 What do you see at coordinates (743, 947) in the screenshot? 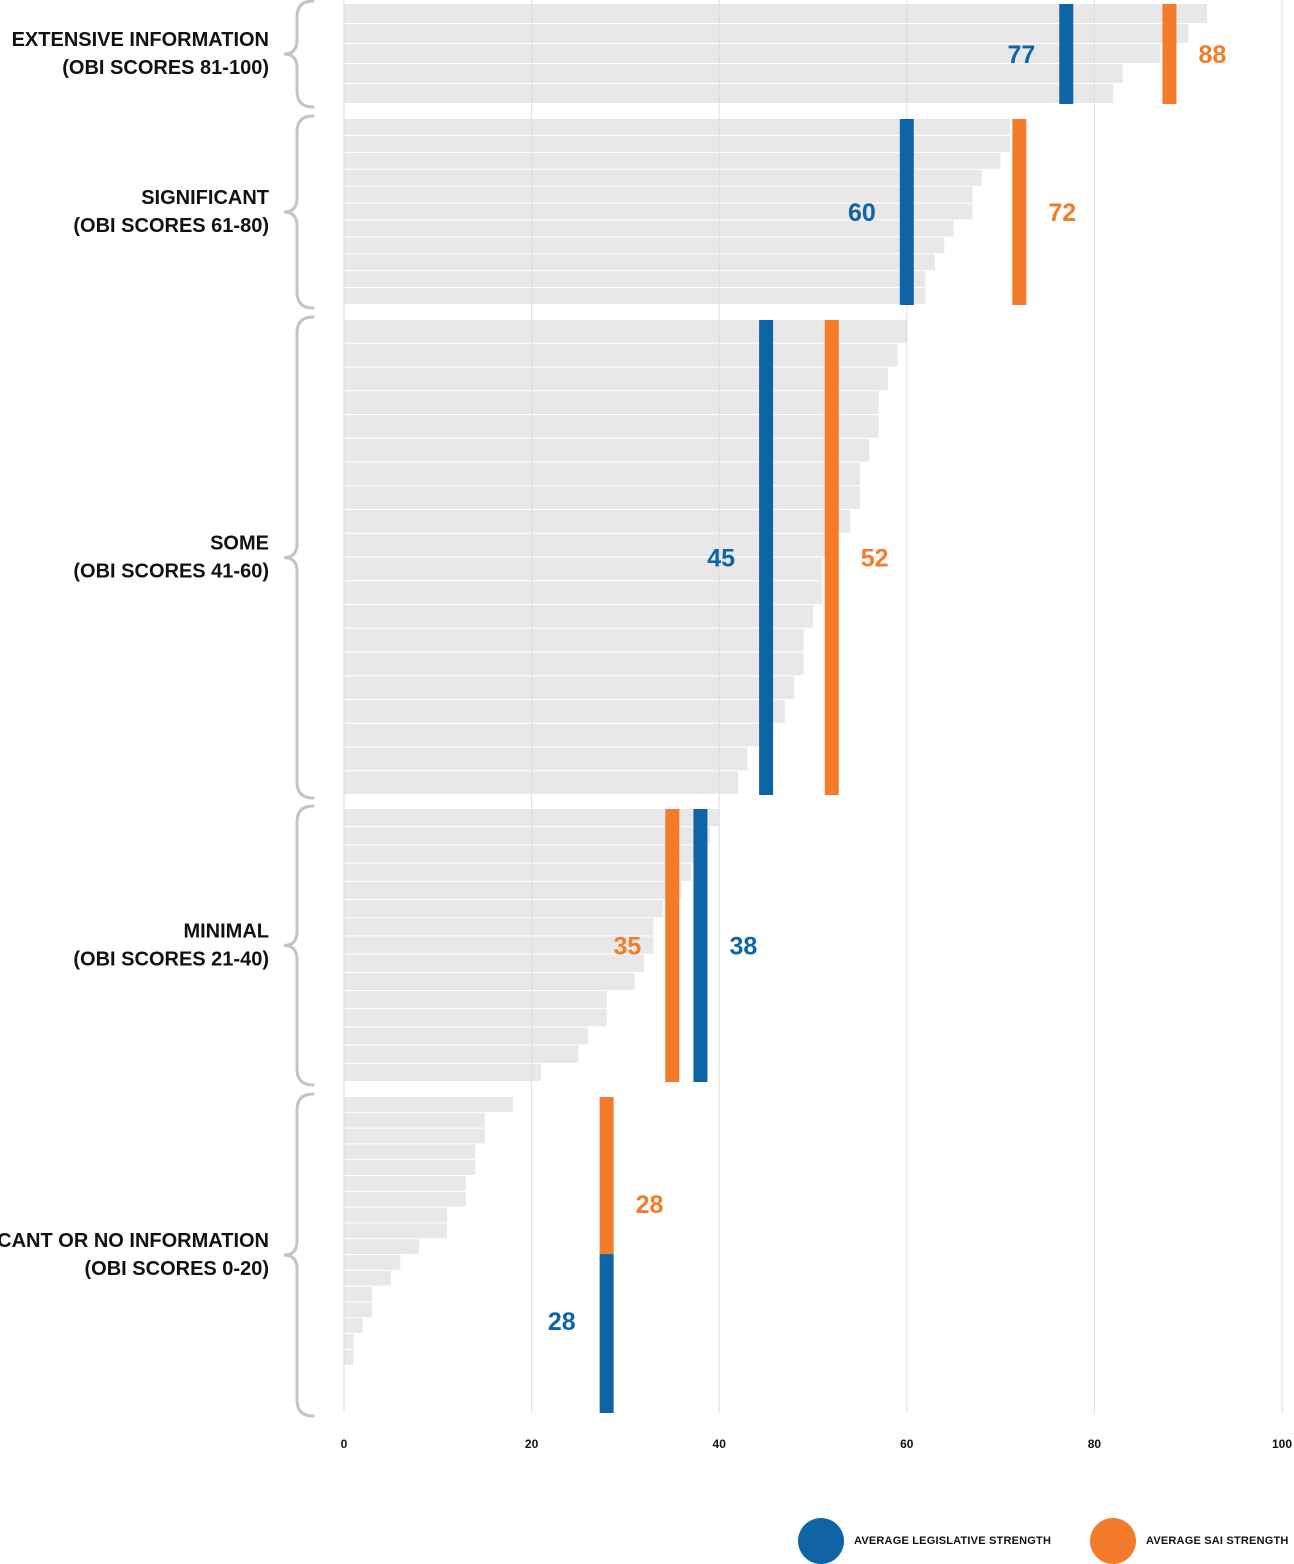
I see `legislative-value-label: 38` at bounding box center [743, 947].